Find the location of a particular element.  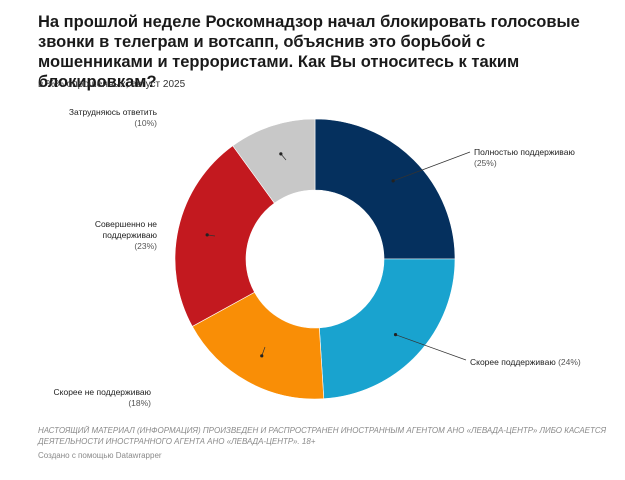

slice-label-3: Совершенно не поддерживаю is located at coordinates (109, 230).